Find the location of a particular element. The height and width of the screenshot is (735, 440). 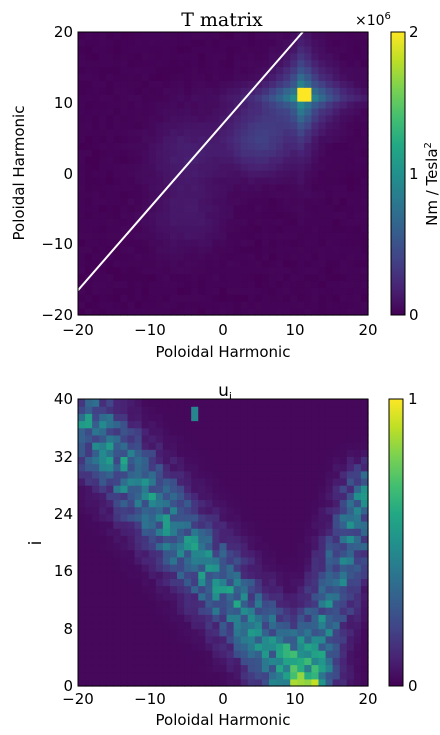

t-matrix-ylabel: Poloidal Harmonic is located at coordinates (19, 173).